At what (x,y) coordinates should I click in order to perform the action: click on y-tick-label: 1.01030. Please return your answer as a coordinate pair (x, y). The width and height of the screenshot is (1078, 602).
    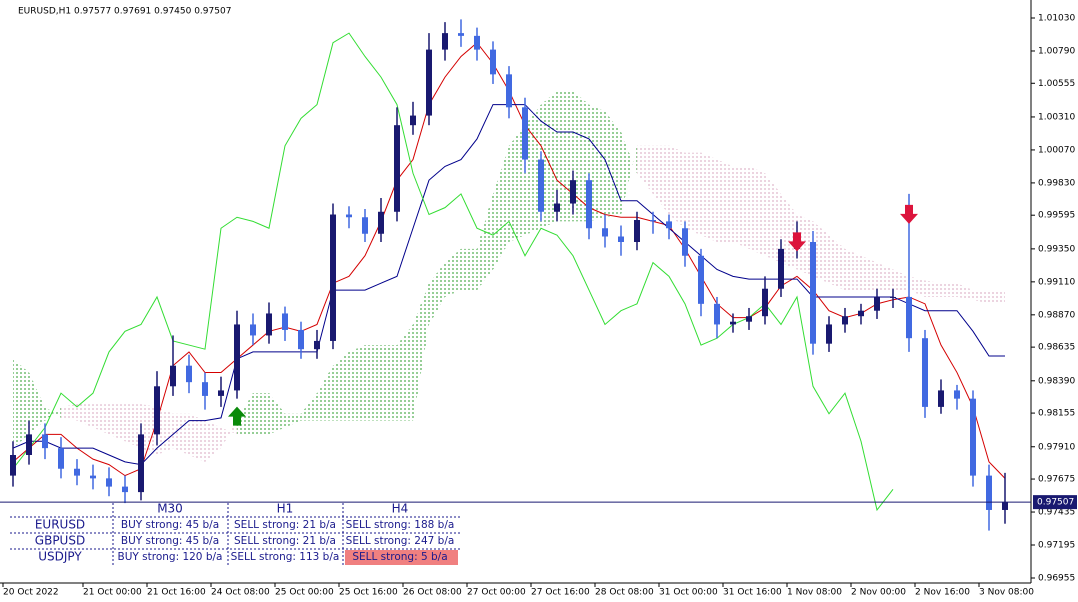
    Looking at the image, I should click on (1056, 19).